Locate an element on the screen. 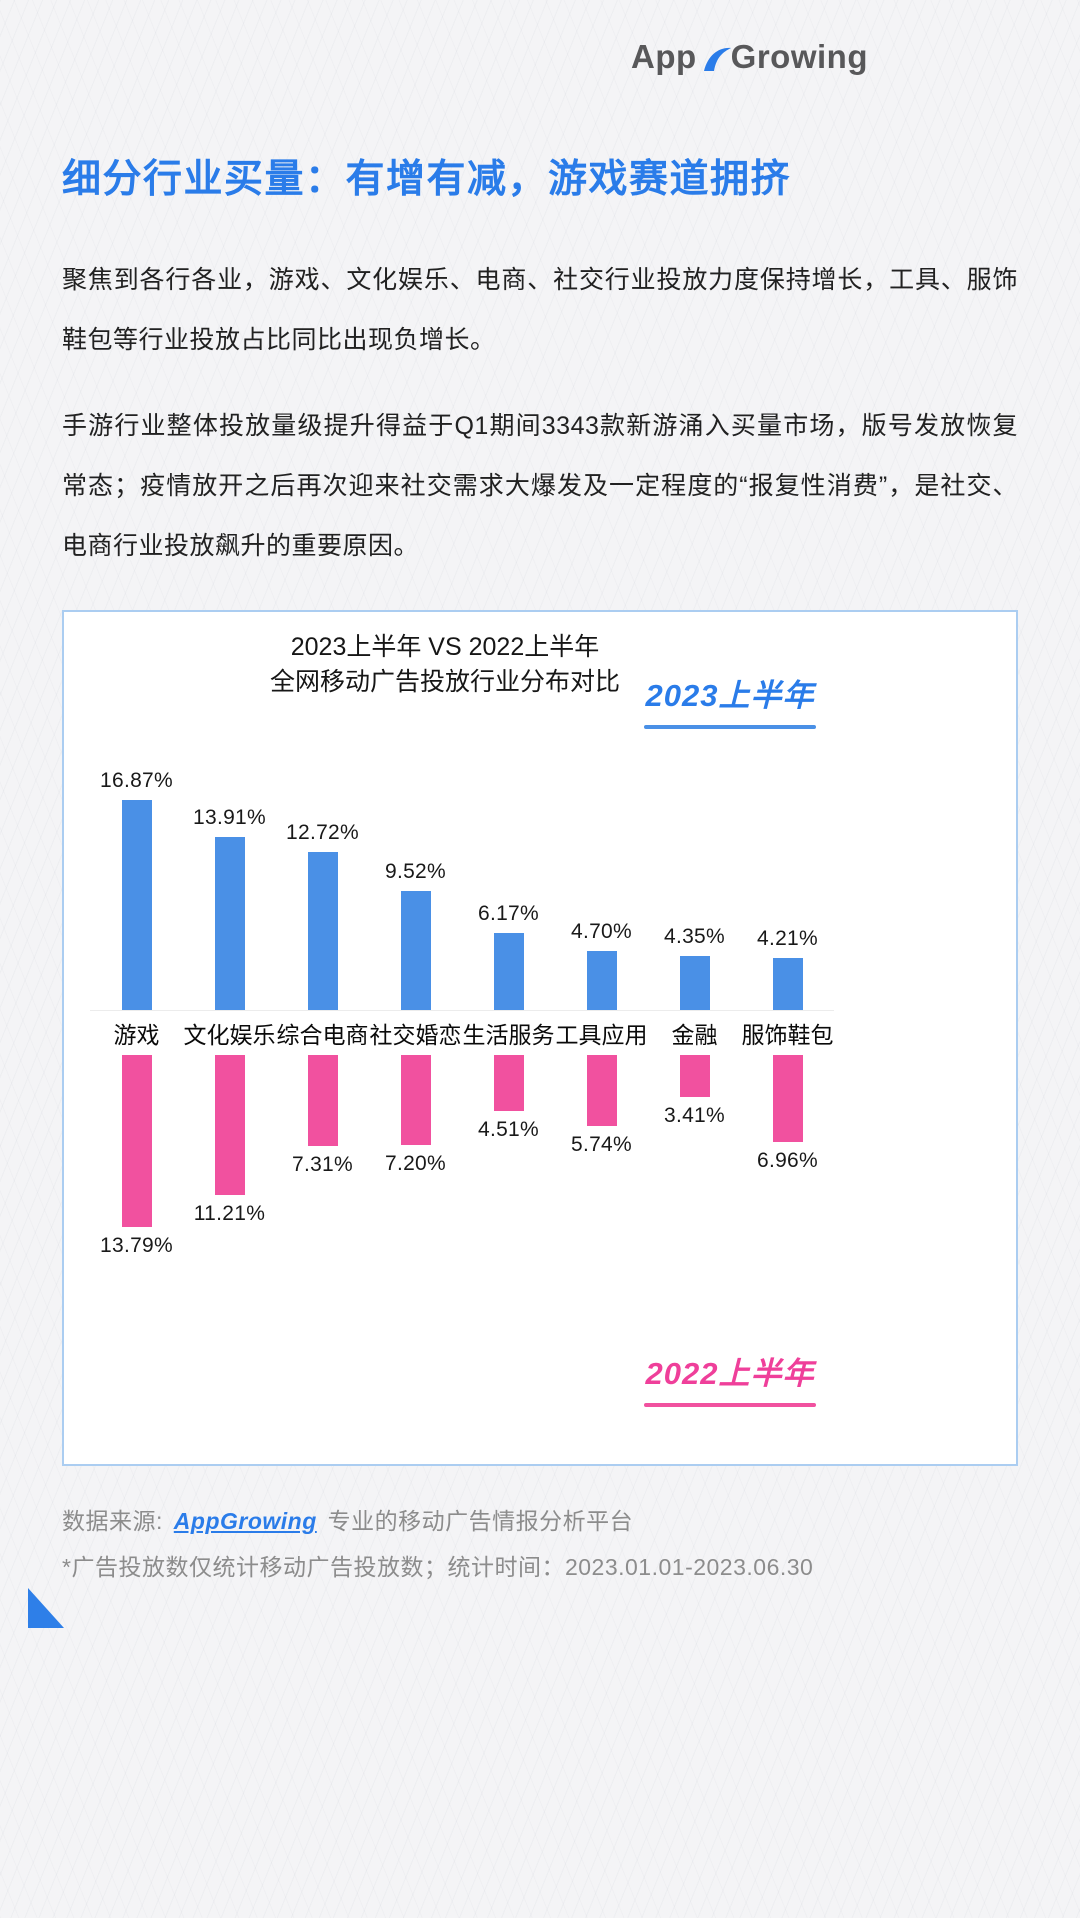 Image resolution: width=1080 pixels, height=1918 pixels. chart-column-bottom: 11.21% is located at coordinates (229, 1181).